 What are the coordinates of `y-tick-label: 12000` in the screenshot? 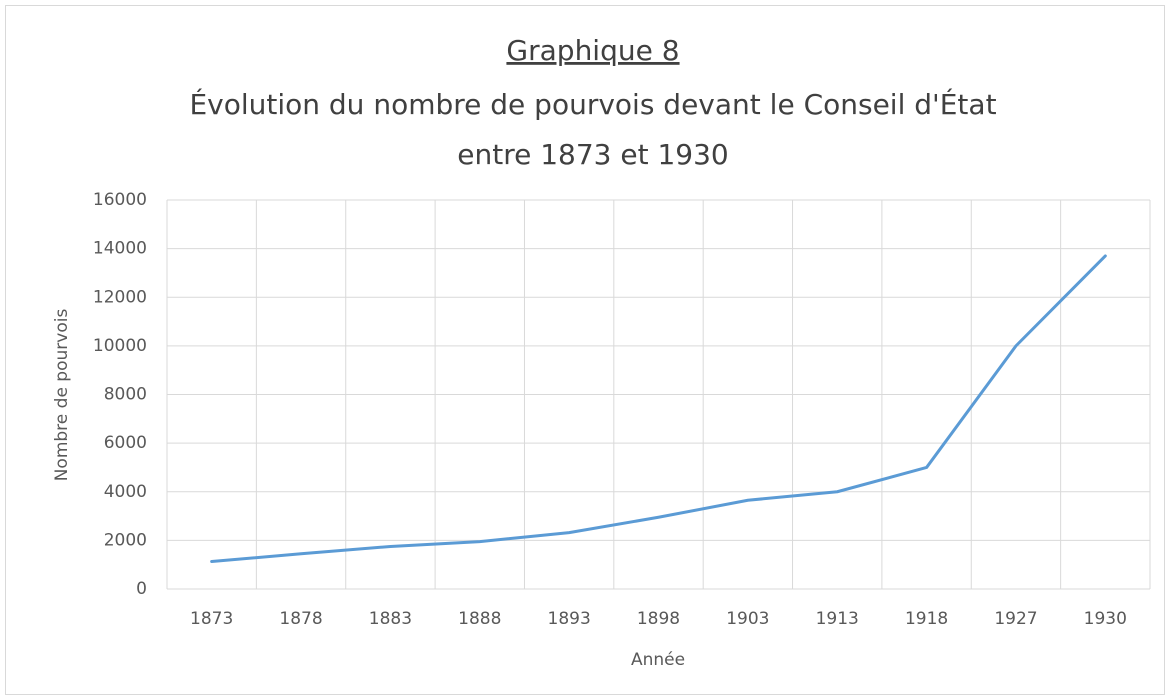 It's located at (120, 297).